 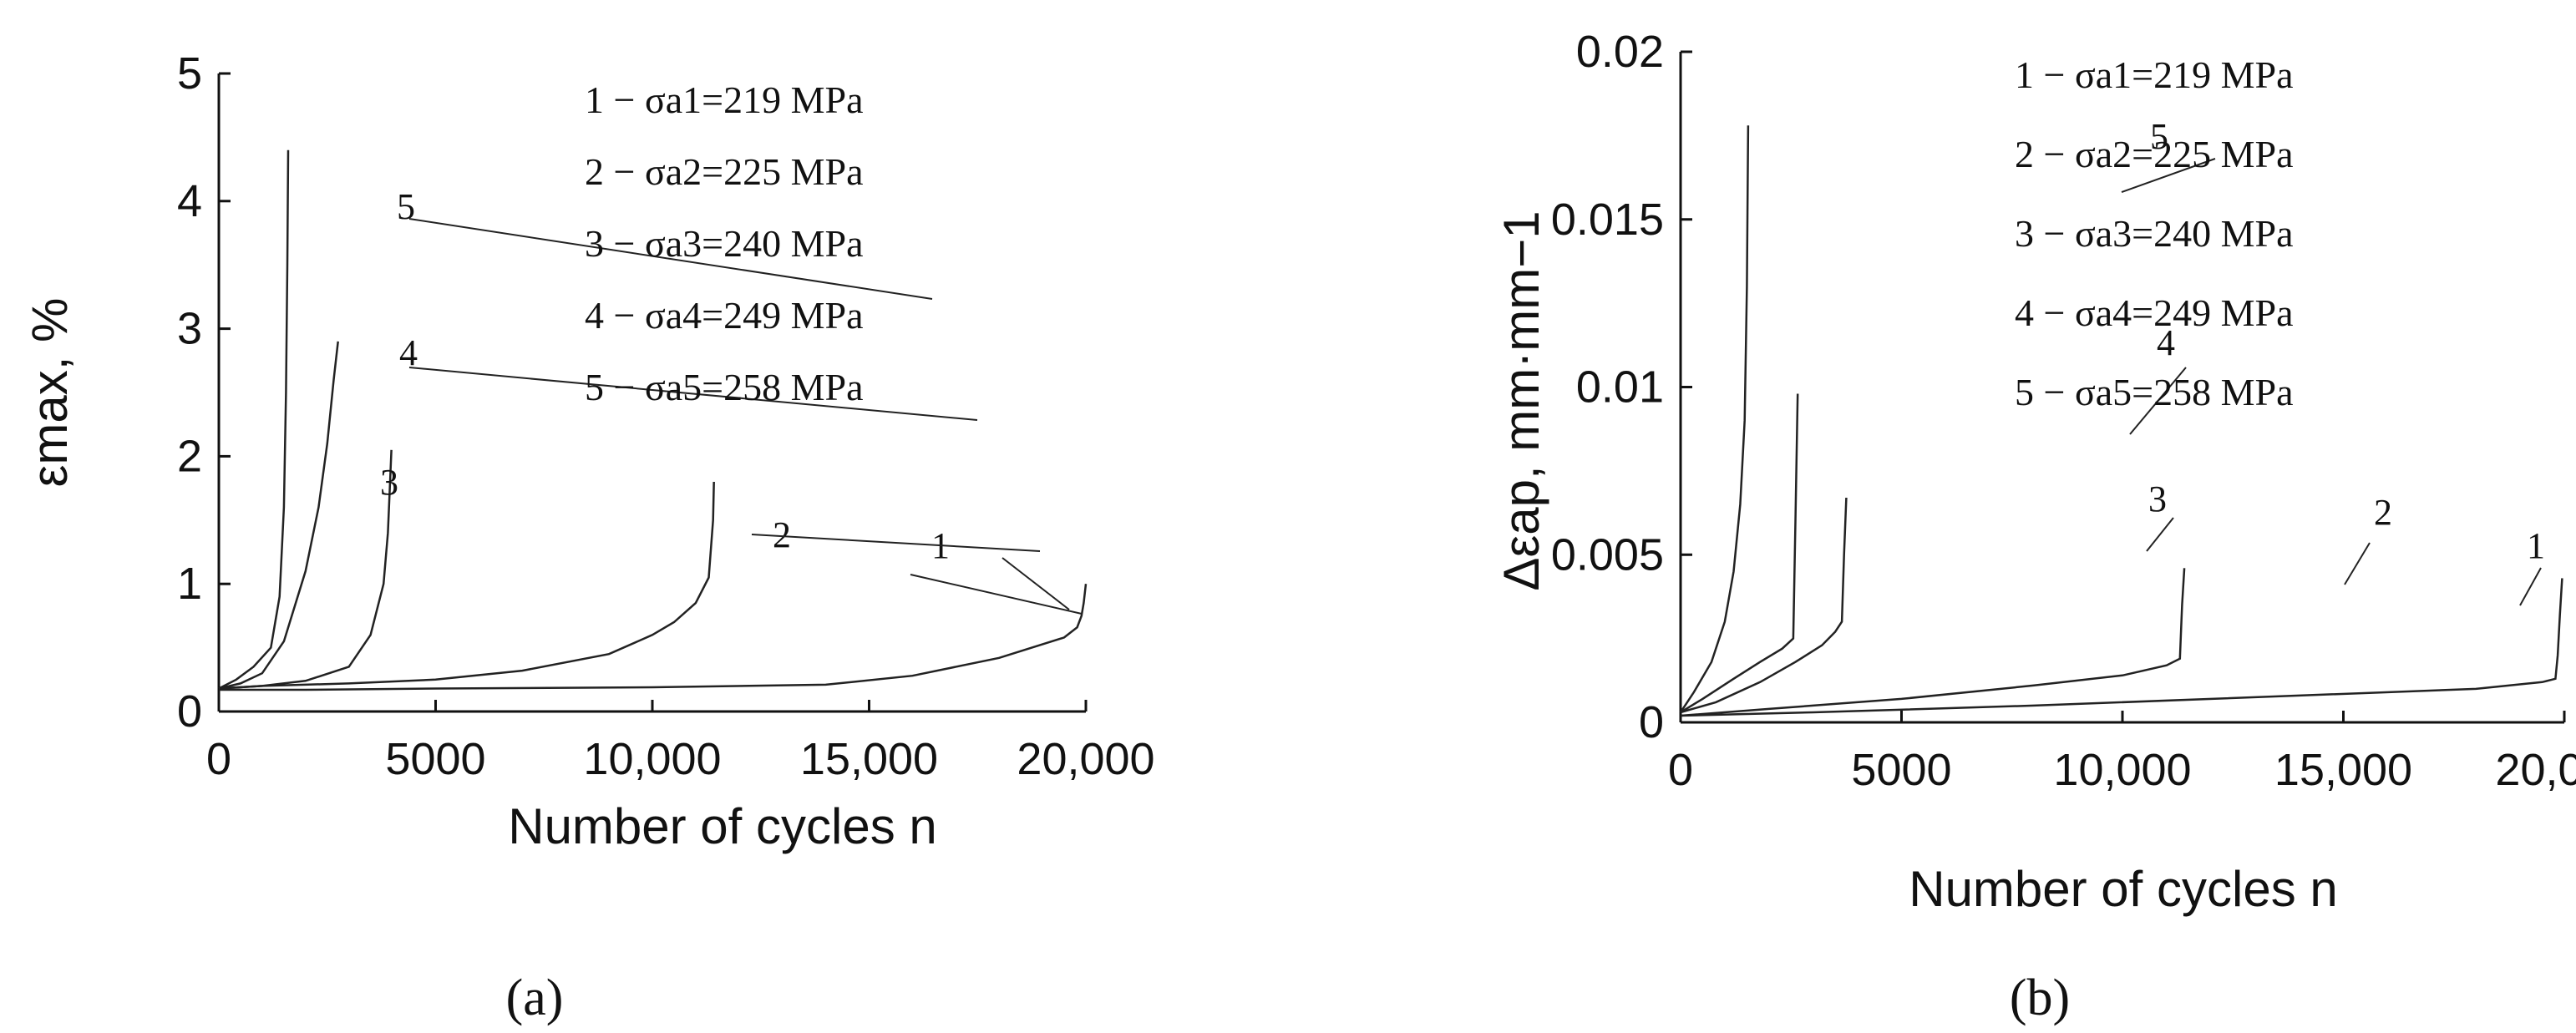 I want to click on y-tick-label: 0.01, so click(x=1620, y=387).